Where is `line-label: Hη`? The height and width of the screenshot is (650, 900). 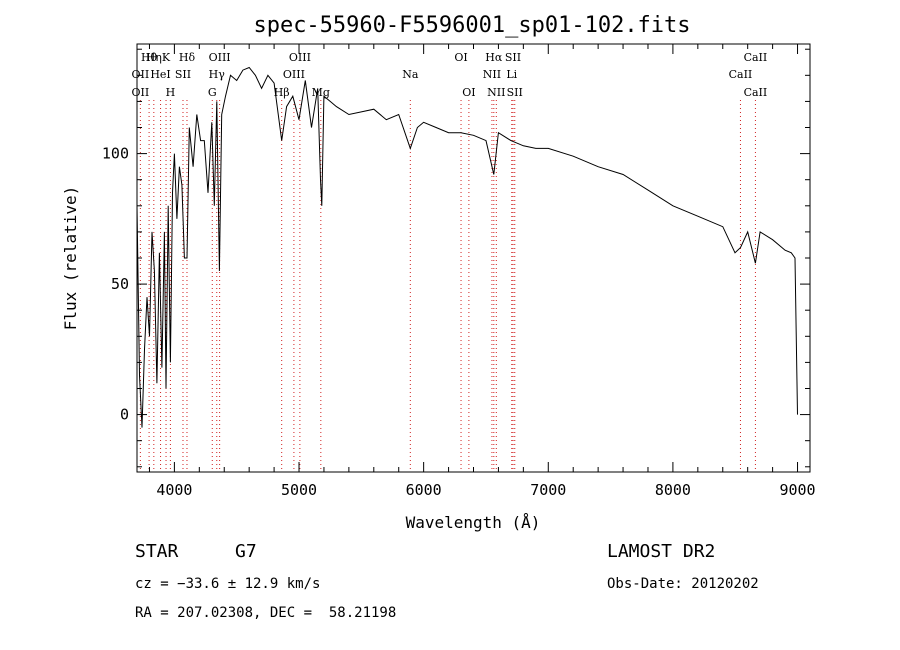 line-label: Hη is located at coordinates (154, 57).